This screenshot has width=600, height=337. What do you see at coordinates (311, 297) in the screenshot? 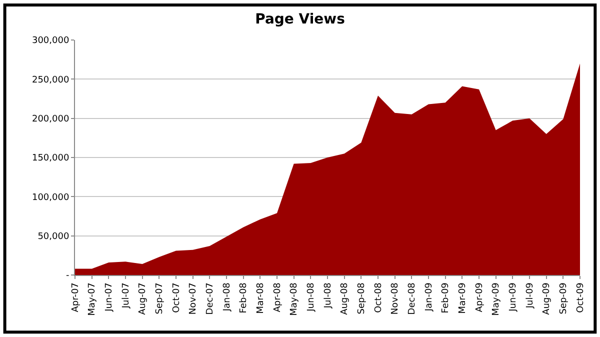
I see `x-tick-label: Jun-08` at bounding box center [311, 297].